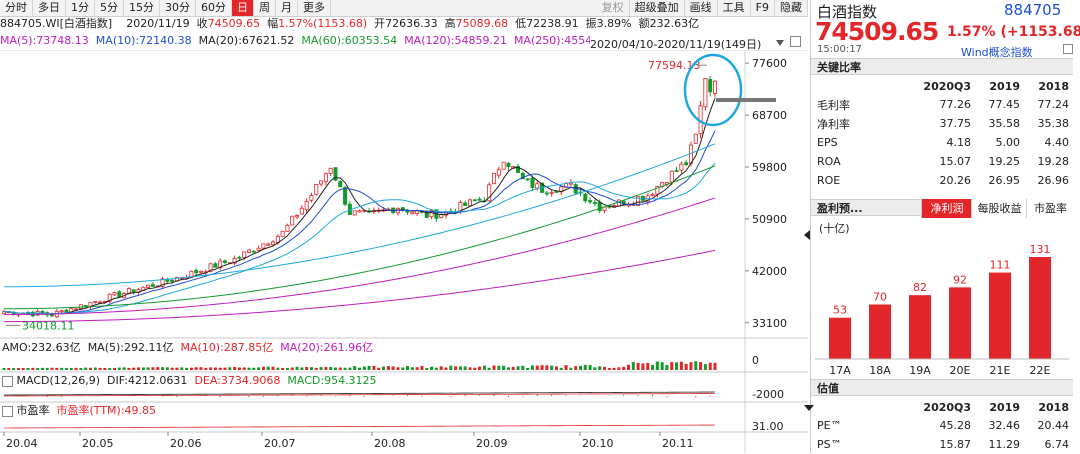  What do you see at coordinates (1053, 407) in the screenshot?
I see `column-header: 2018` at bounding box center [1053, 407].